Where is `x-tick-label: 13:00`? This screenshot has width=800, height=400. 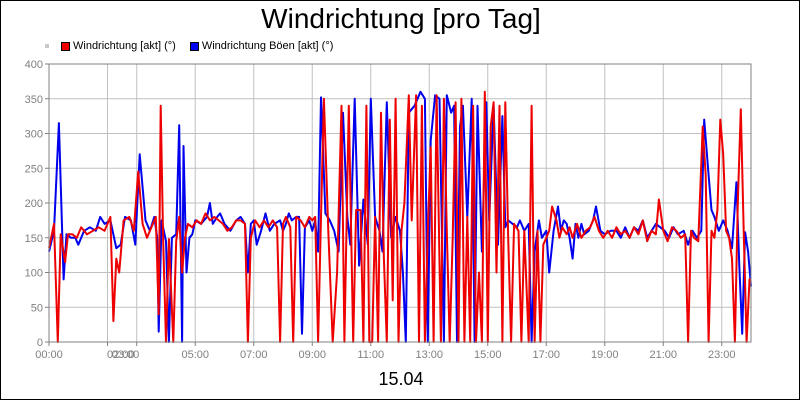
x-tick-label: 13:00 is located at coordinates (429, 355).